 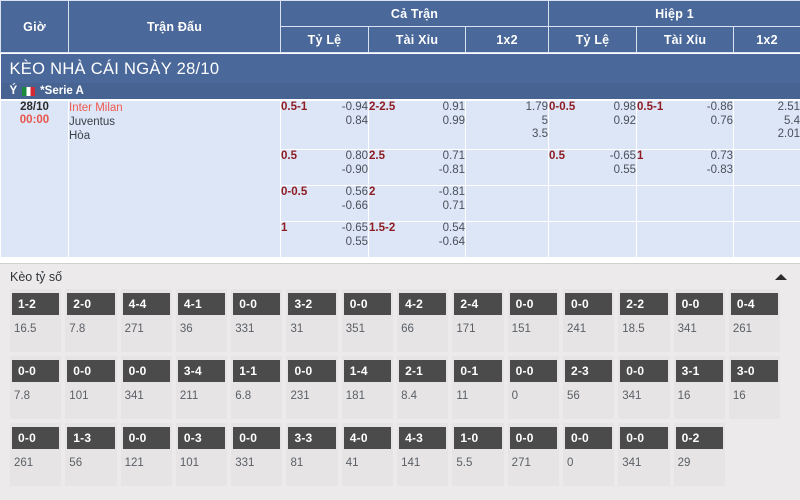 What do you see at coordinates (324, 203) in the screenshot?
I see `odds-full-handicap-3: 0-0.5 0.56 -0.66` at bounding box center [324, 203].